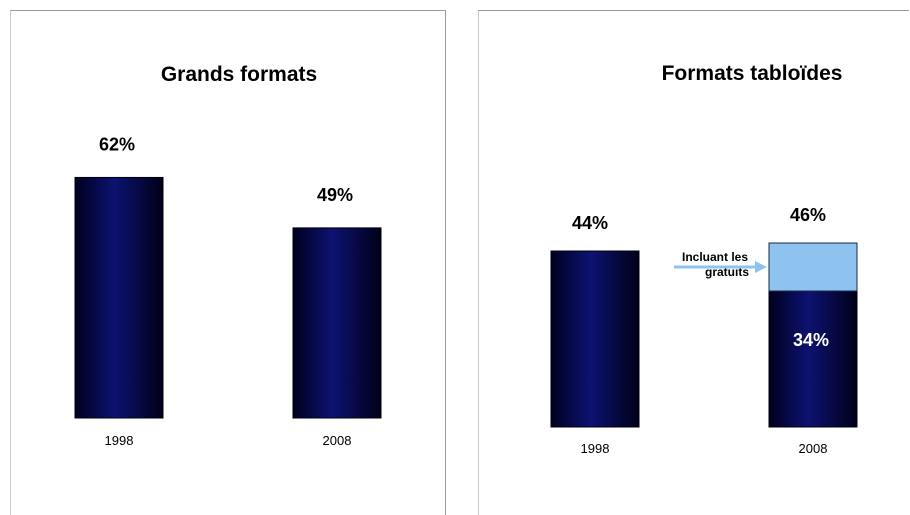  Describe the element at coordinates (335, 195) in the screenshot. I see `value-label-2008: 49%` at that location.